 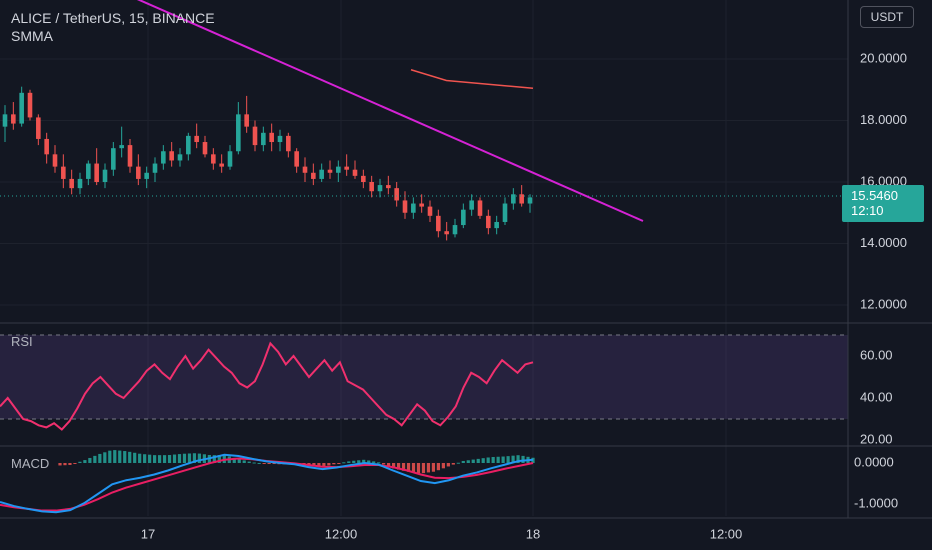 I want to click on macd-pane, so click(x=267, y=482).